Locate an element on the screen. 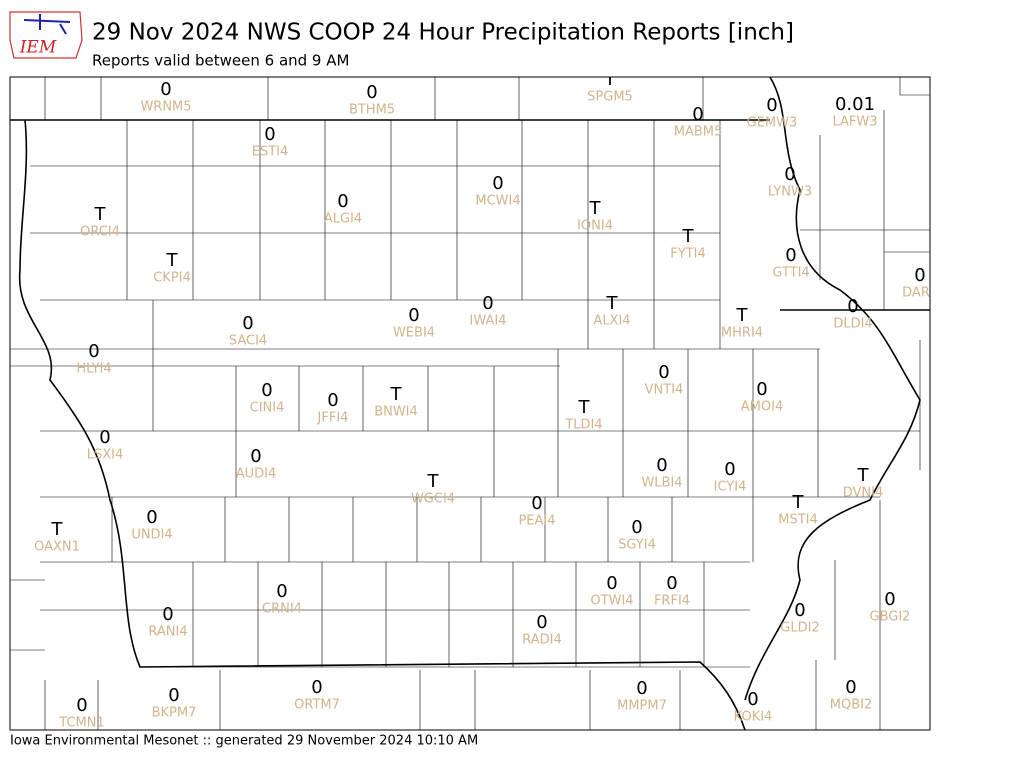 This screenshot has width=1024, height=772. station-id: SPGM5 is located at coordinates (610, 97).